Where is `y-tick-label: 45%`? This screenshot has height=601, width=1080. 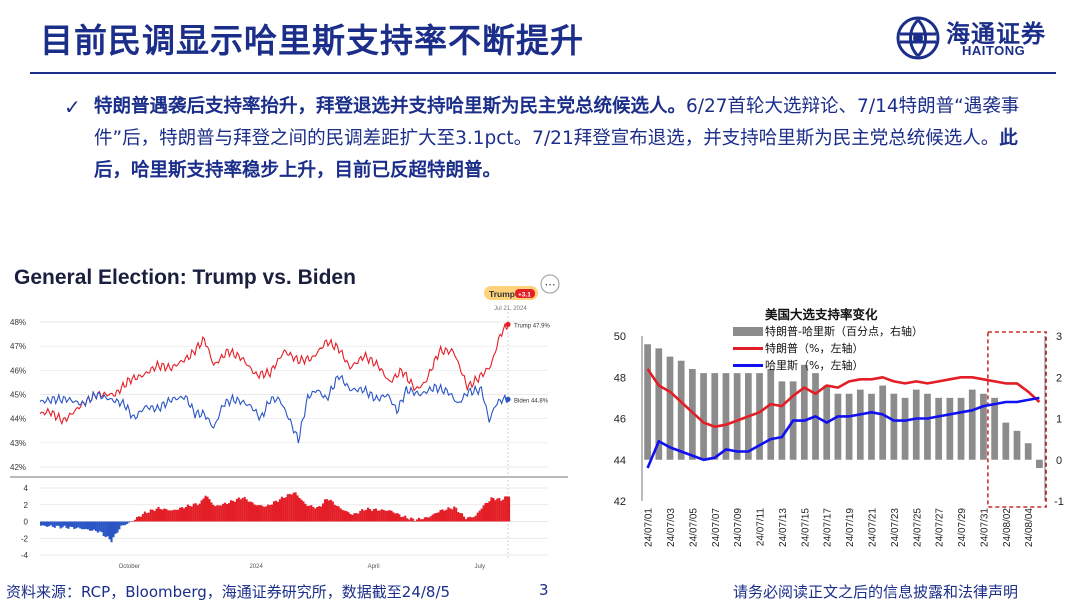 y-tick-label: 45% is located at coordinates (18, 395).